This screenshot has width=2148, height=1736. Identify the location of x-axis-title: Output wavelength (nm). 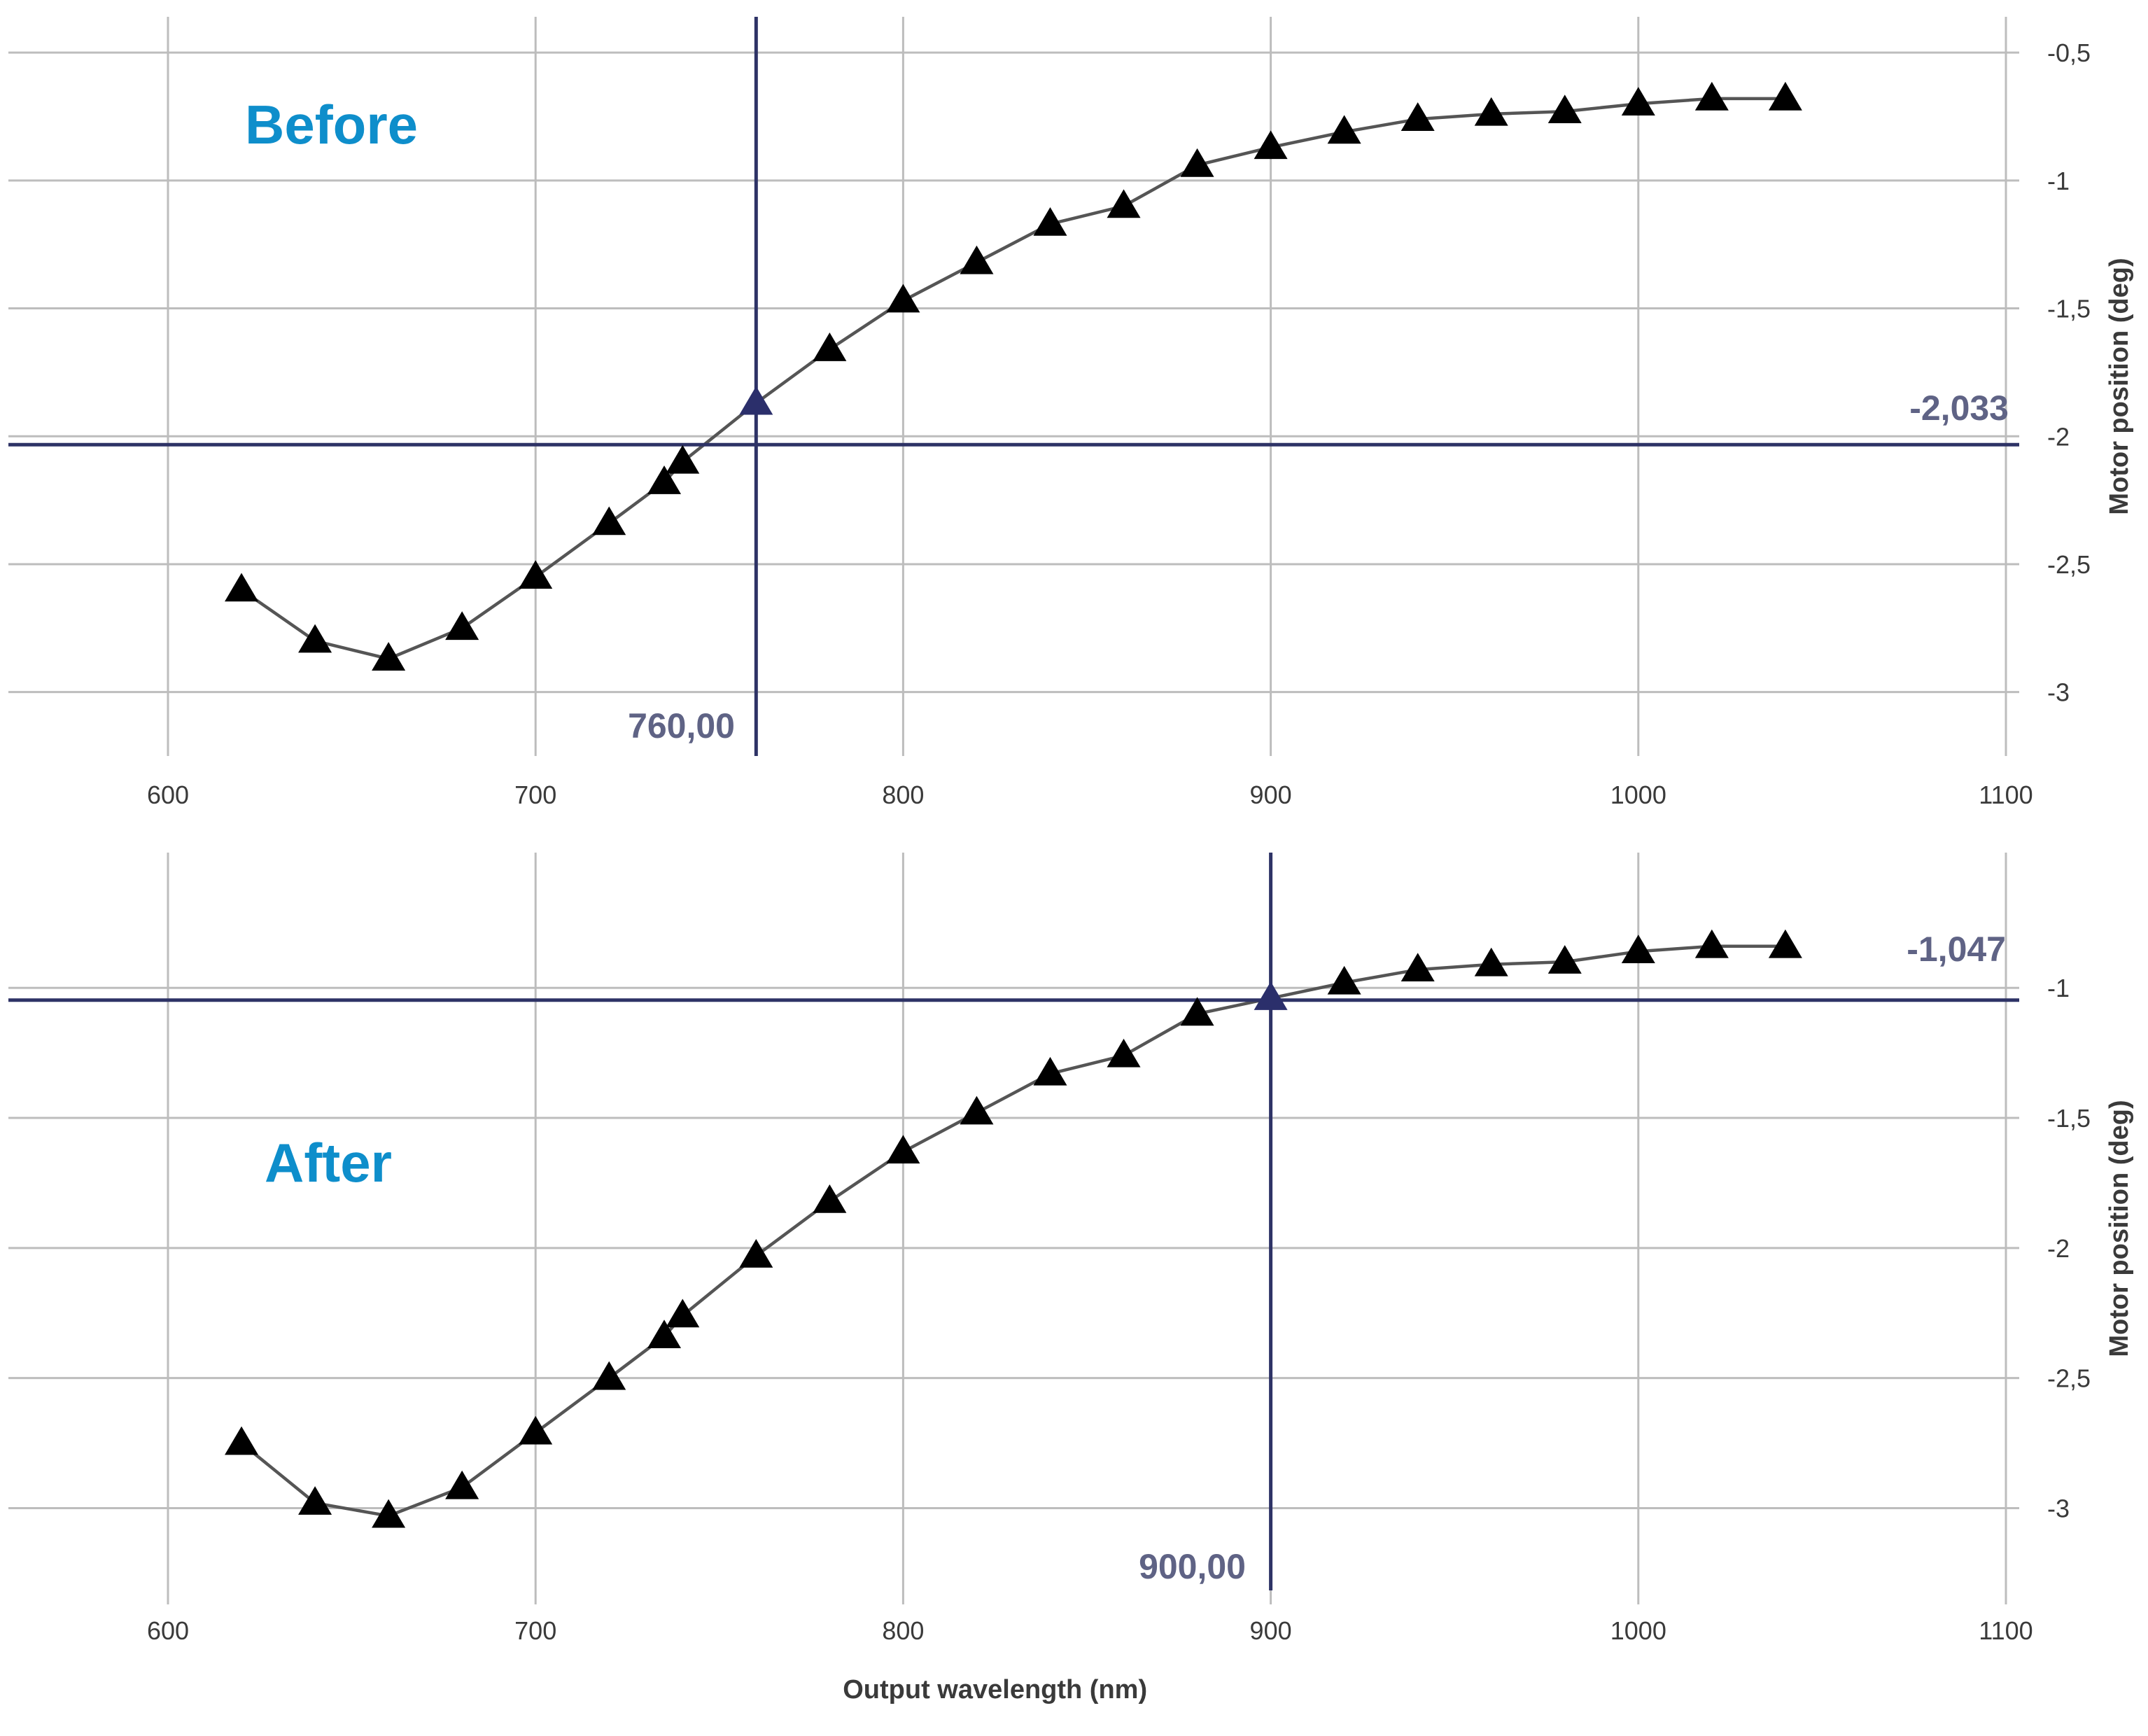
(995, 1689).